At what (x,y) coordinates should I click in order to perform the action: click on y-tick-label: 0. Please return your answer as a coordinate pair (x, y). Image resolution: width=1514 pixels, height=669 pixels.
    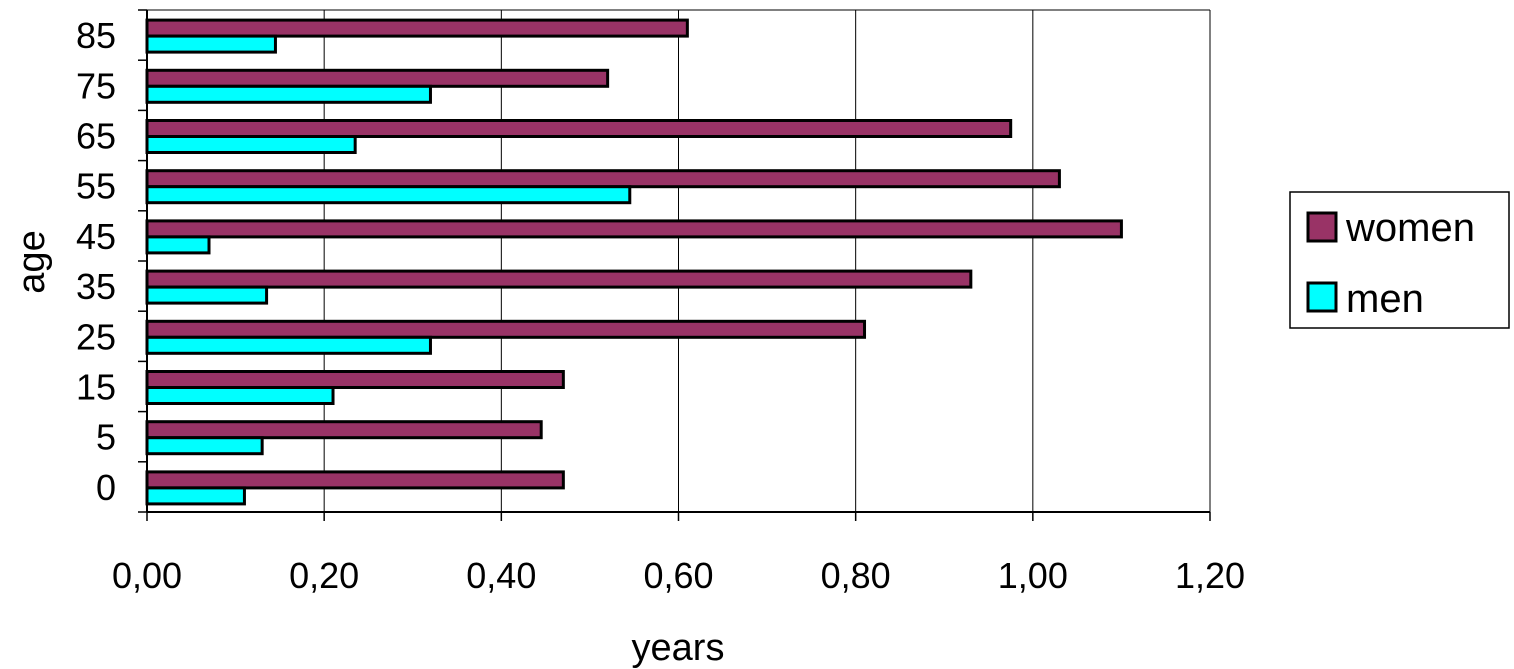
    Looking at the image, I should click on (106, 487).